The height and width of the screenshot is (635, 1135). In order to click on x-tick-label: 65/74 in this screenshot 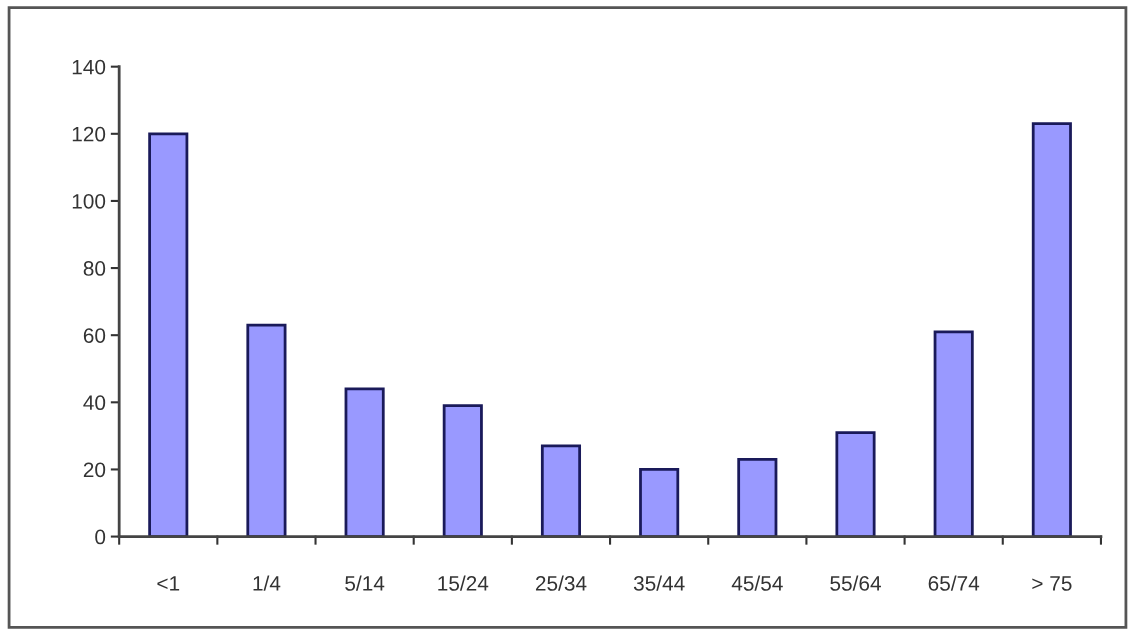, I will do `click(954, 583)`.